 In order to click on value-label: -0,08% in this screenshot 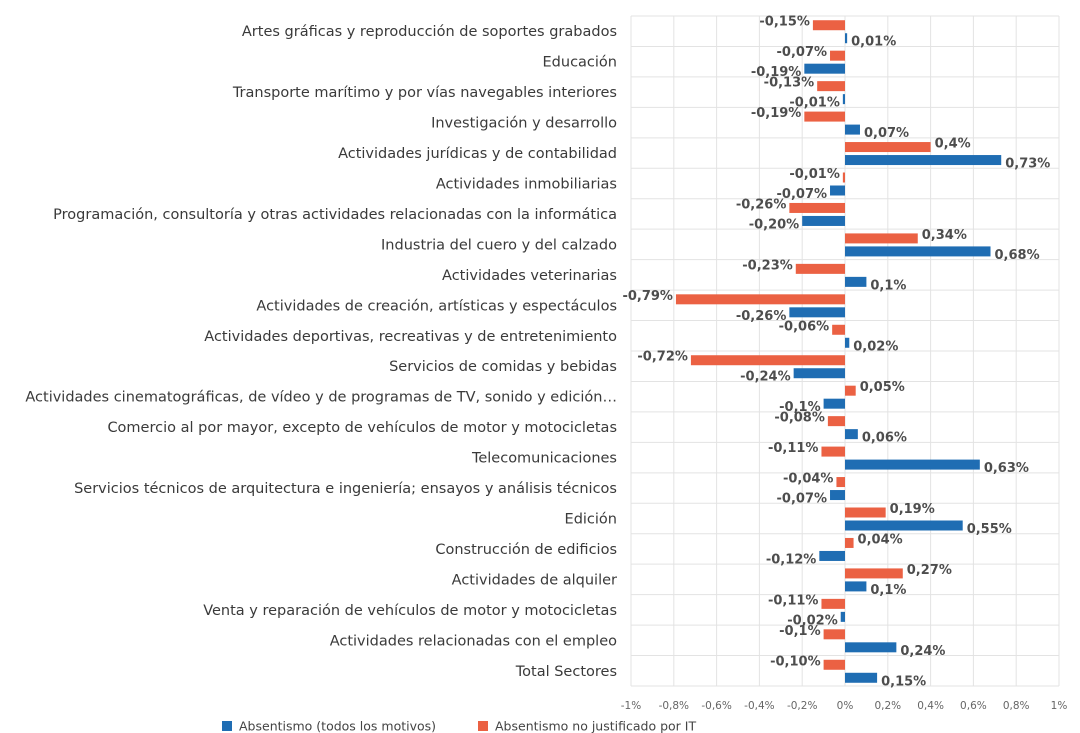, I will do `click(799, 418)`.